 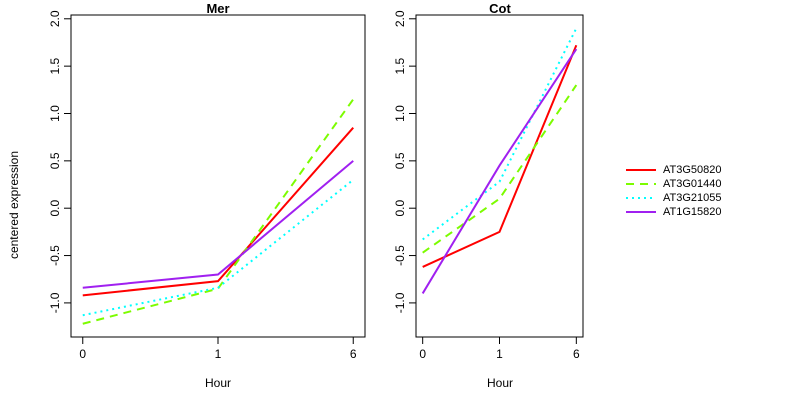 I want to click on legend: AT3G50820 AT3G01440 AT3G21055 AT1G15820, so click(x=674, y=191).